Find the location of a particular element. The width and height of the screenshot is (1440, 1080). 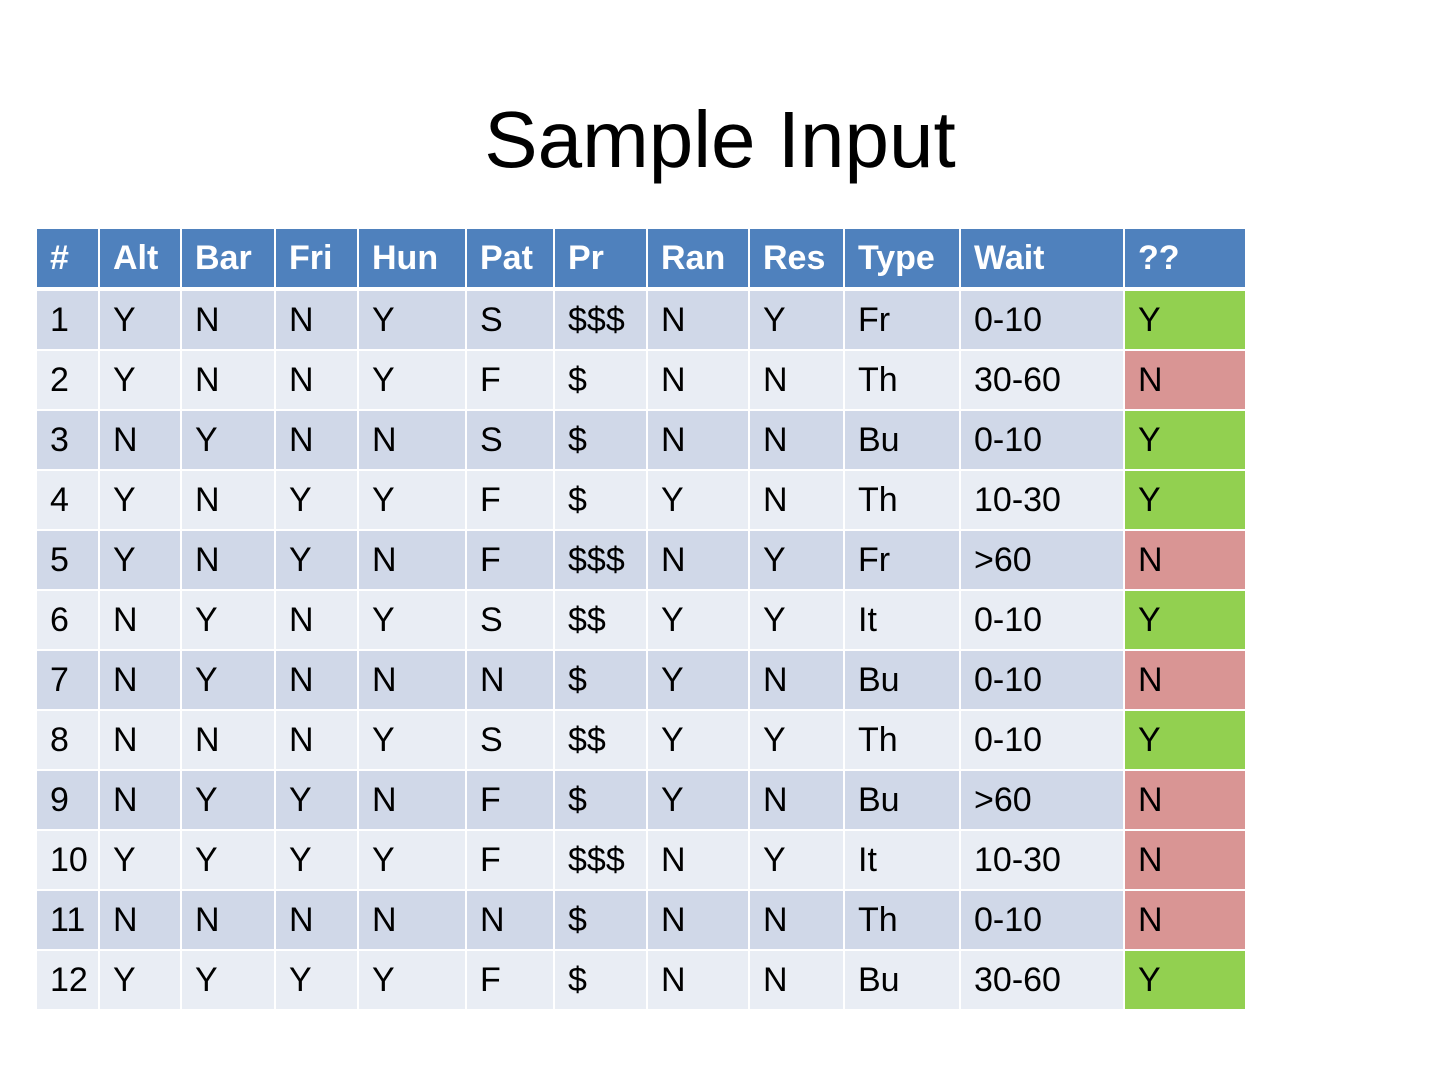

table-cell: 8 is located at coordinates (67, 740).